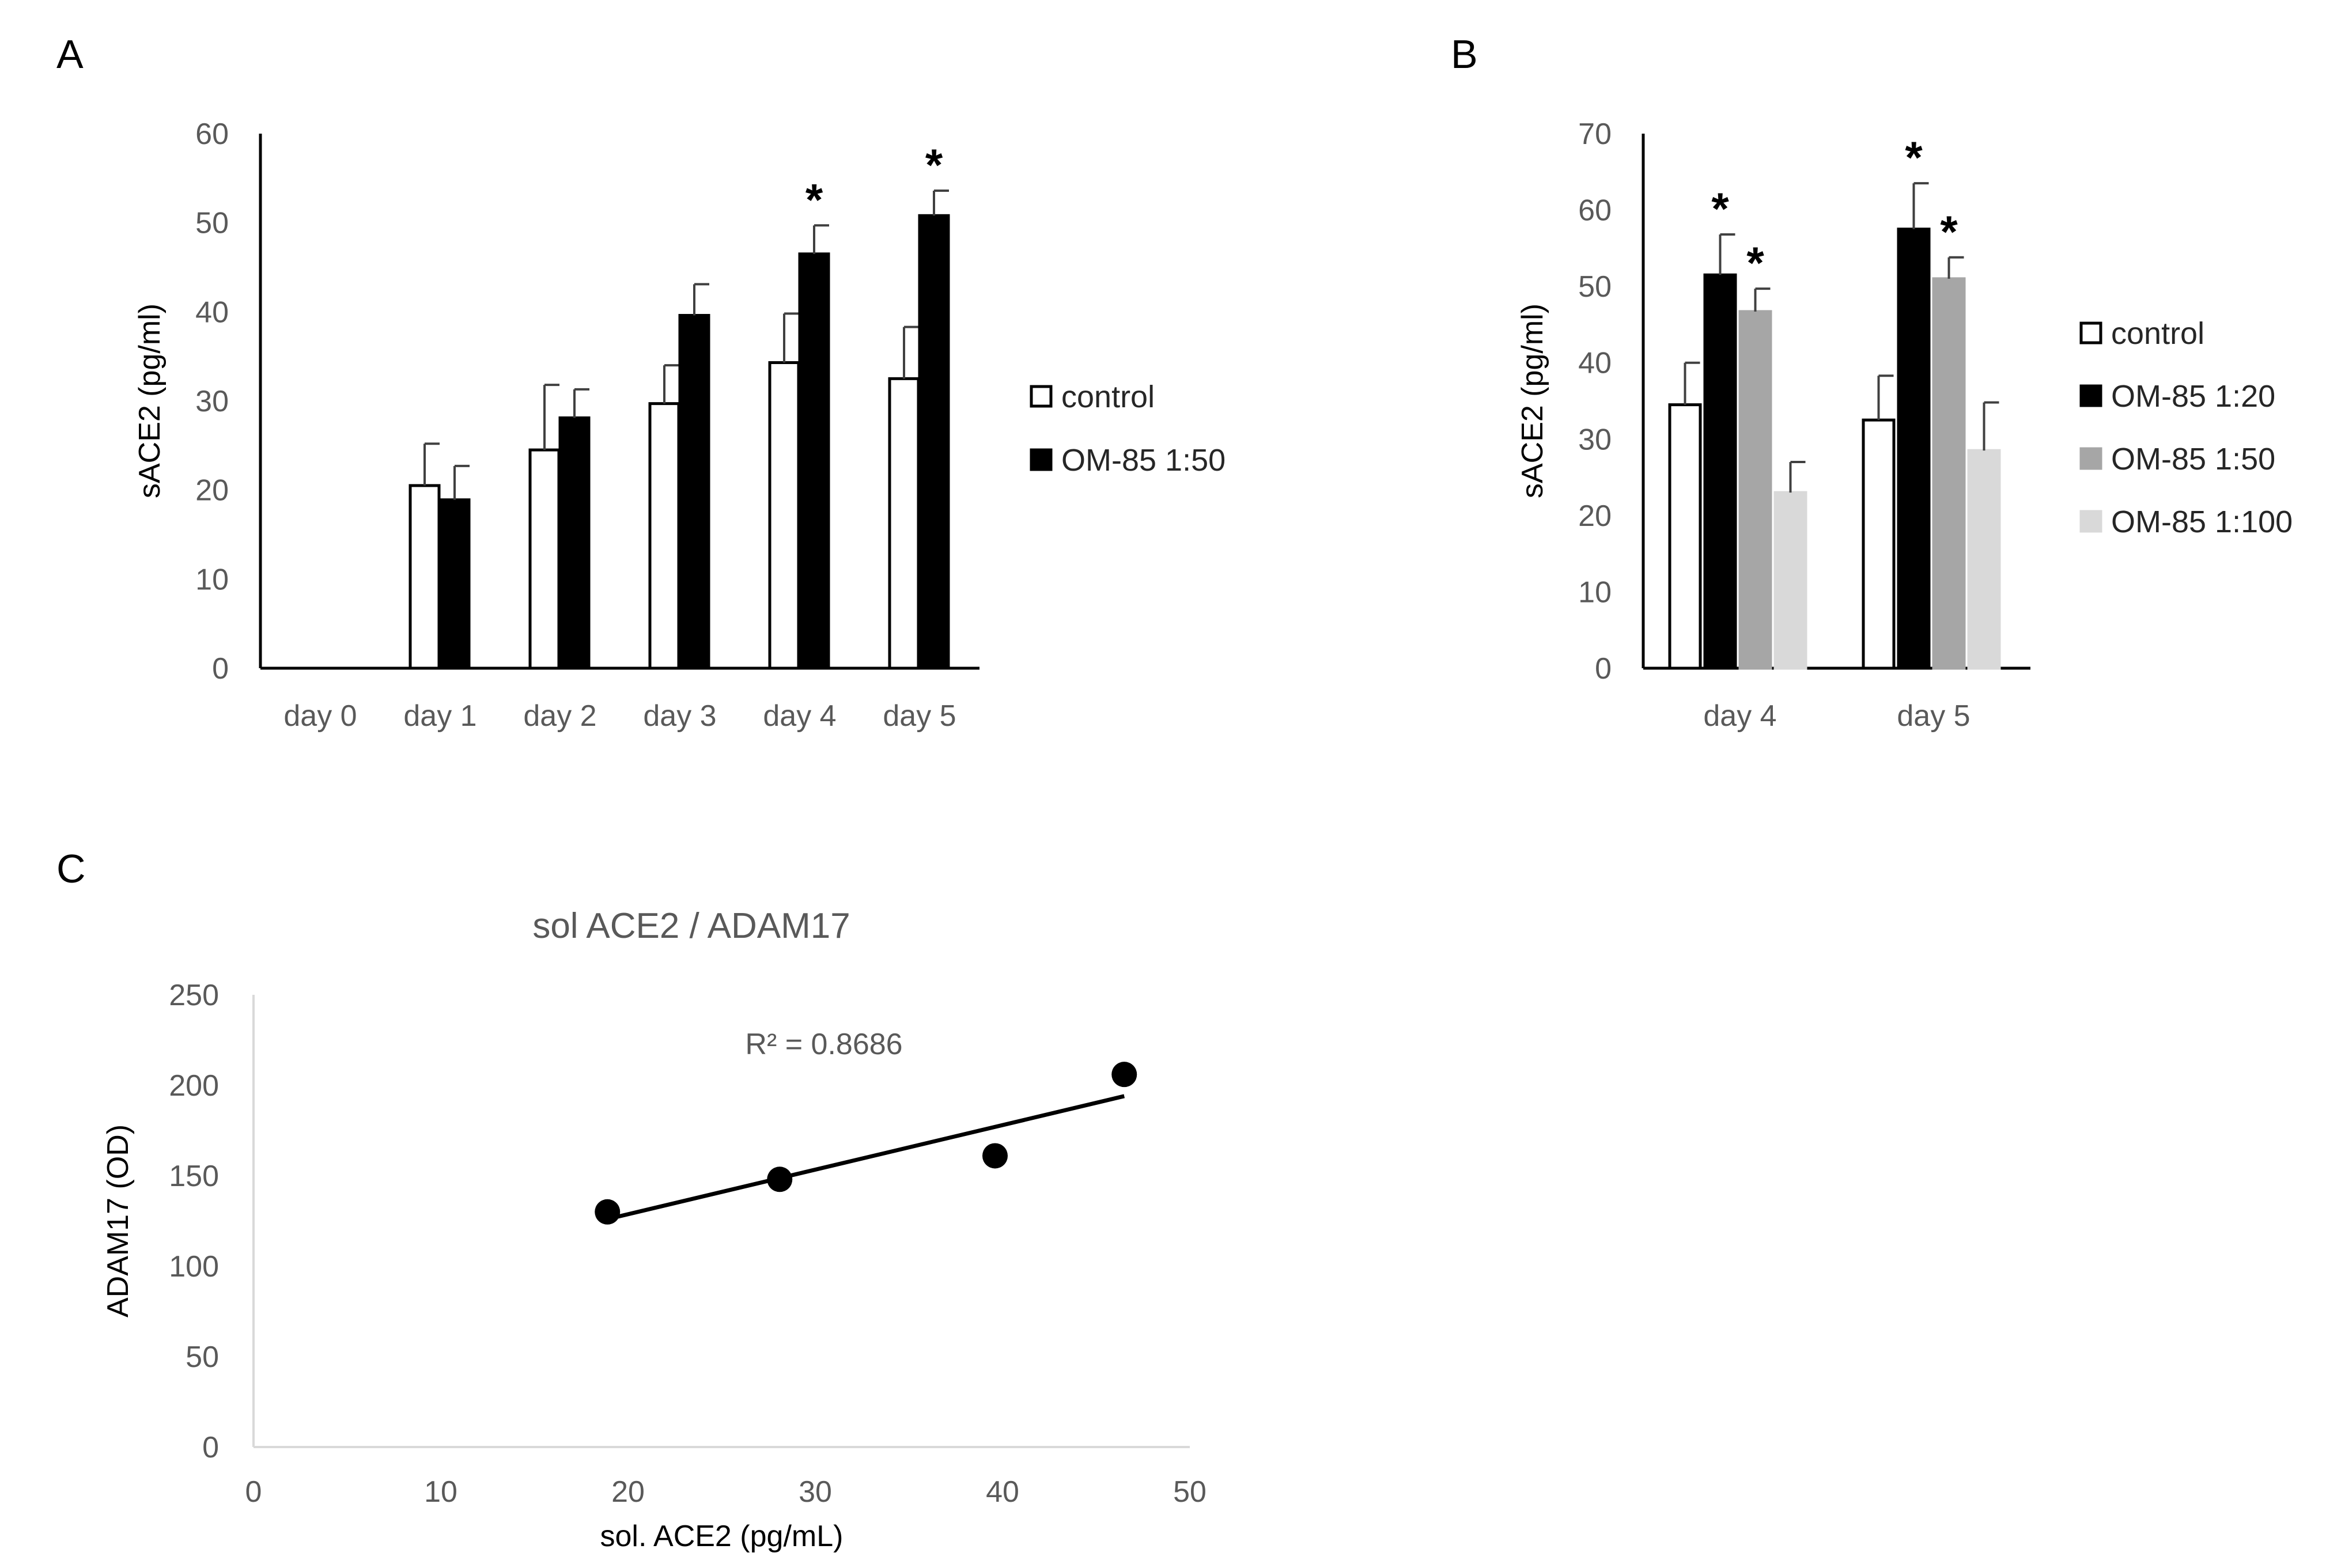 This screenshot has width=2326, height=1568. Describe the element at coordinates (2193, 396) in the screenshot. I see `legend-label: OM-85 1:20` at that location.